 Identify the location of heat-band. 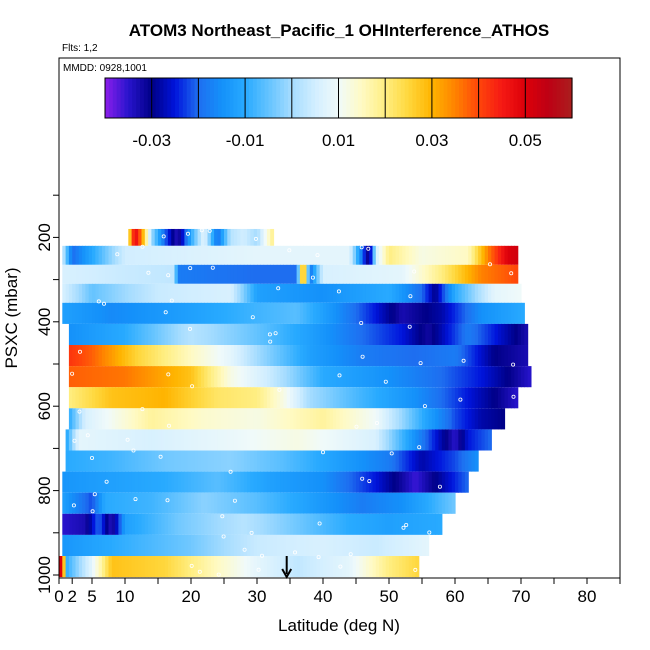
(287, 419).